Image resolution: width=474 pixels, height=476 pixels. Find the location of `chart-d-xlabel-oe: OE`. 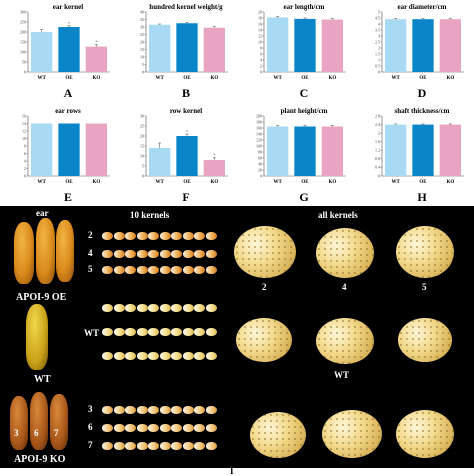

chart-d-xlabel-oe: OE is located at coordinates (423, 78).